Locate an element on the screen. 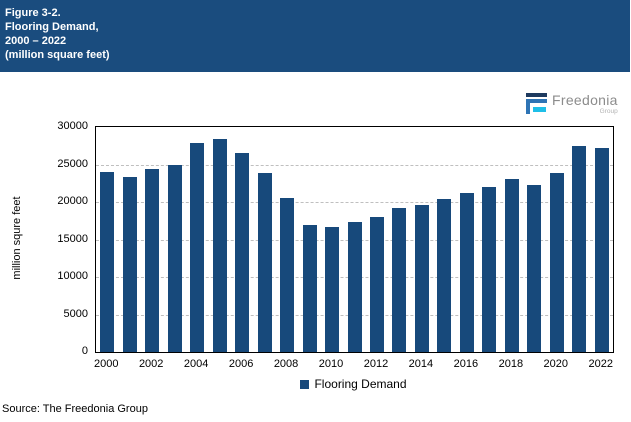 Image resolution: width=631 pixels, height=422 pixels. bar-2014 is located at coordinates (421, 278).